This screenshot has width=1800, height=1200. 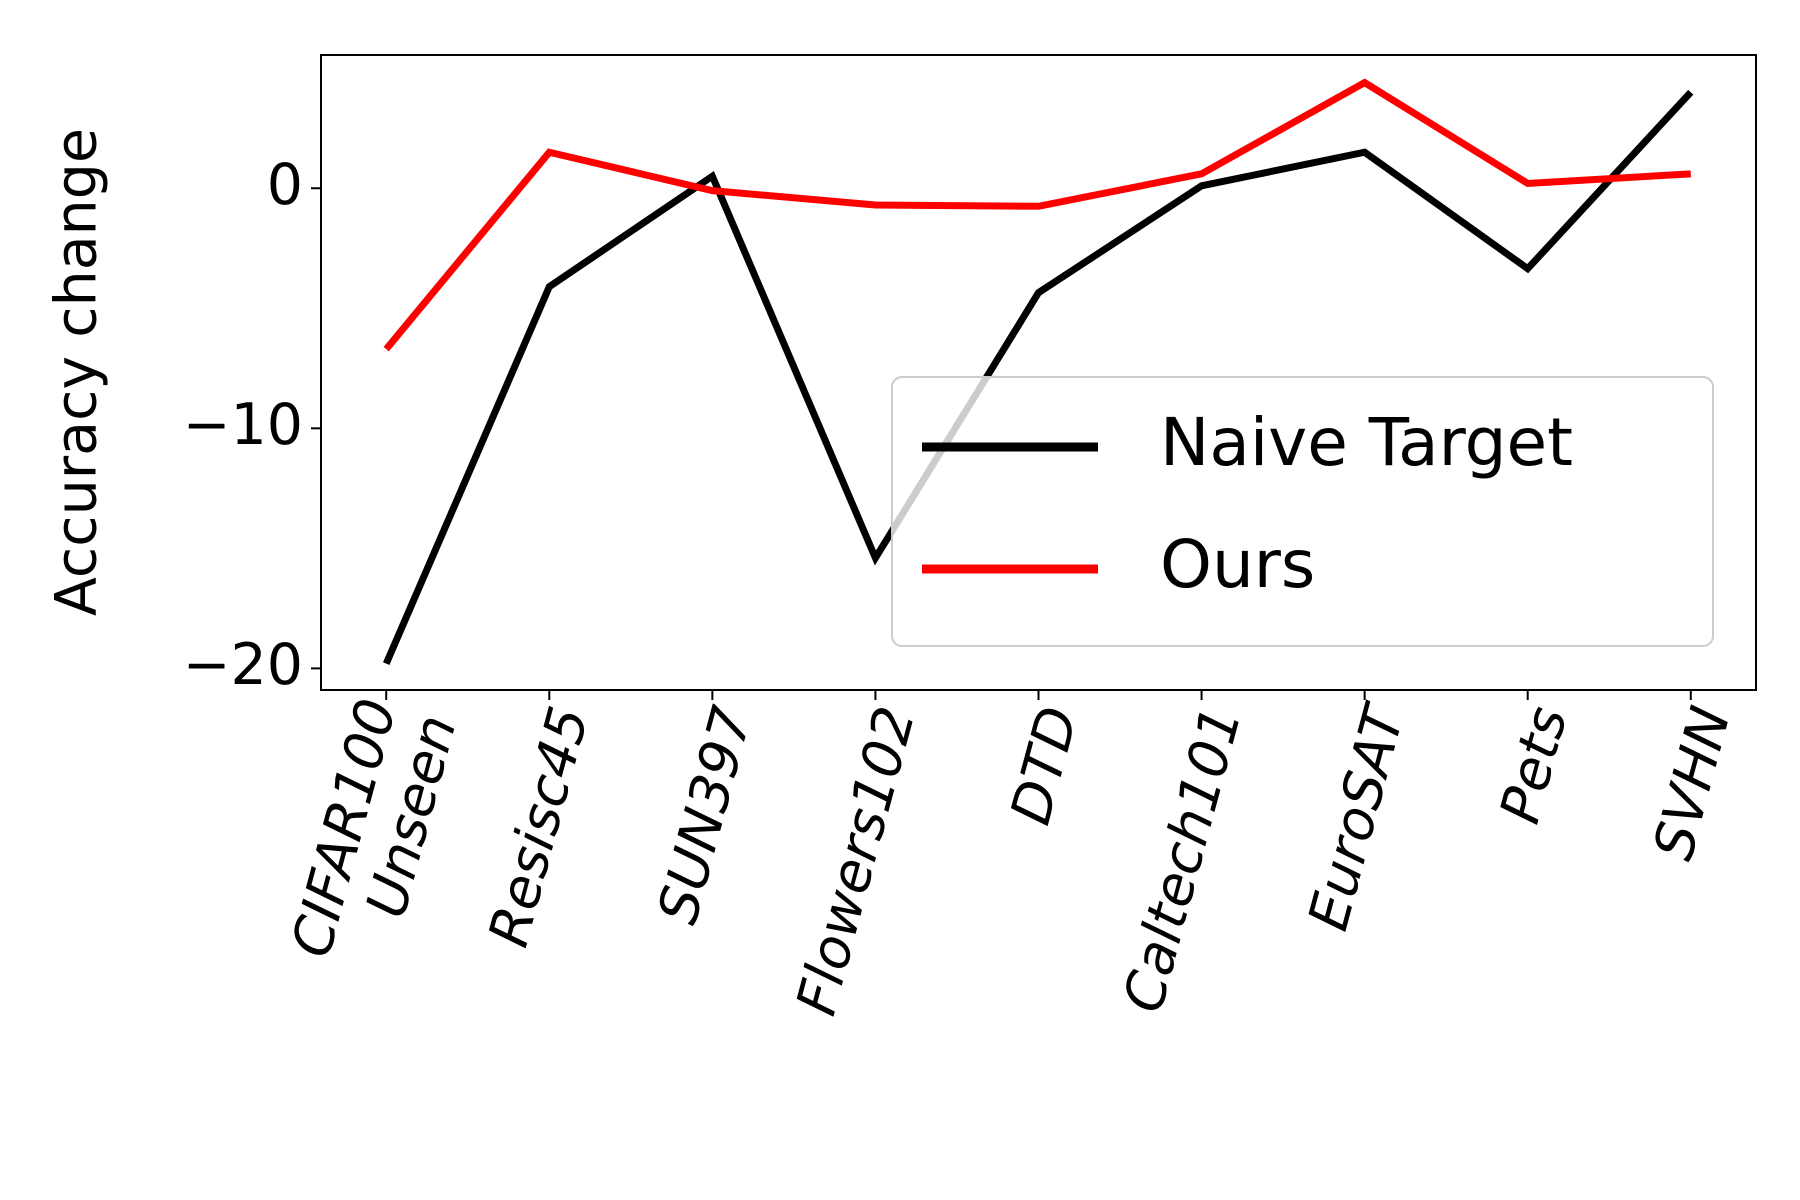 I want to click on legend-label: Naive Target, so click(x=1366, y=442).